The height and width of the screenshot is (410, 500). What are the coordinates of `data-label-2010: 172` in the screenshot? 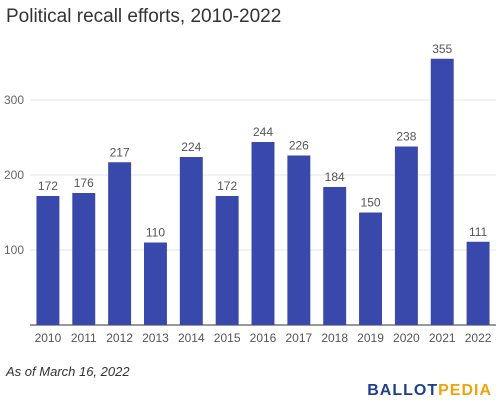 It's located at (48, 186).